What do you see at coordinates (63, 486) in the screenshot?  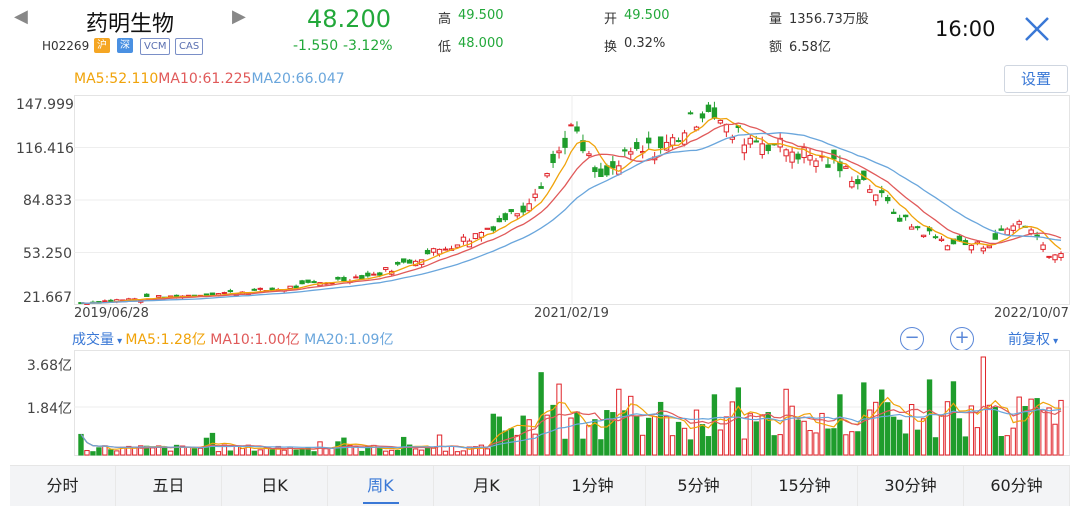 I see `tab-0: 分时` at bounding box center [63, 486].